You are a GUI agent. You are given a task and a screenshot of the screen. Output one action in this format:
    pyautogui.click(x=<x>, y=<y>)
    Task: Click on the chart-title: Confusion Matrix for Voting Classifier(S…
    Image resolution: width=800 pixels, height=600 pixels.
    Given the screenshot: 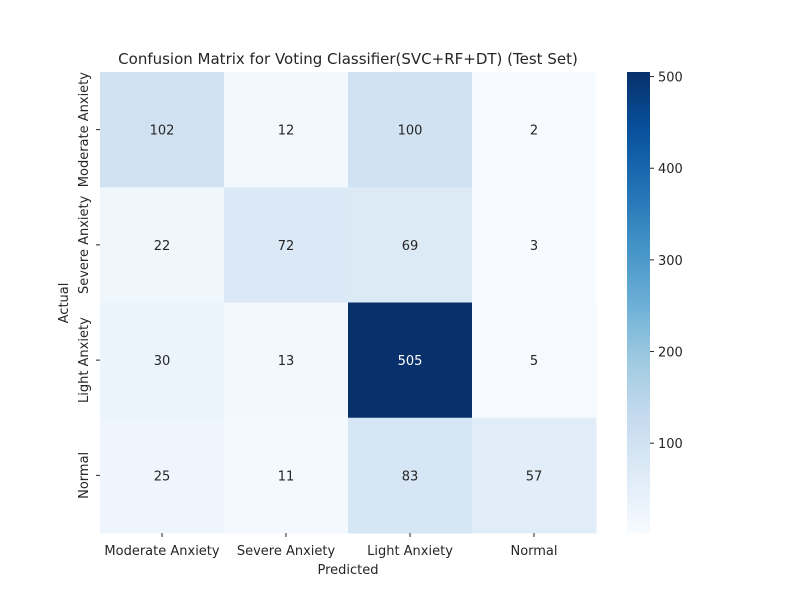 What is the action you would take?
    pyautogui.click(x=348, y=59)
    